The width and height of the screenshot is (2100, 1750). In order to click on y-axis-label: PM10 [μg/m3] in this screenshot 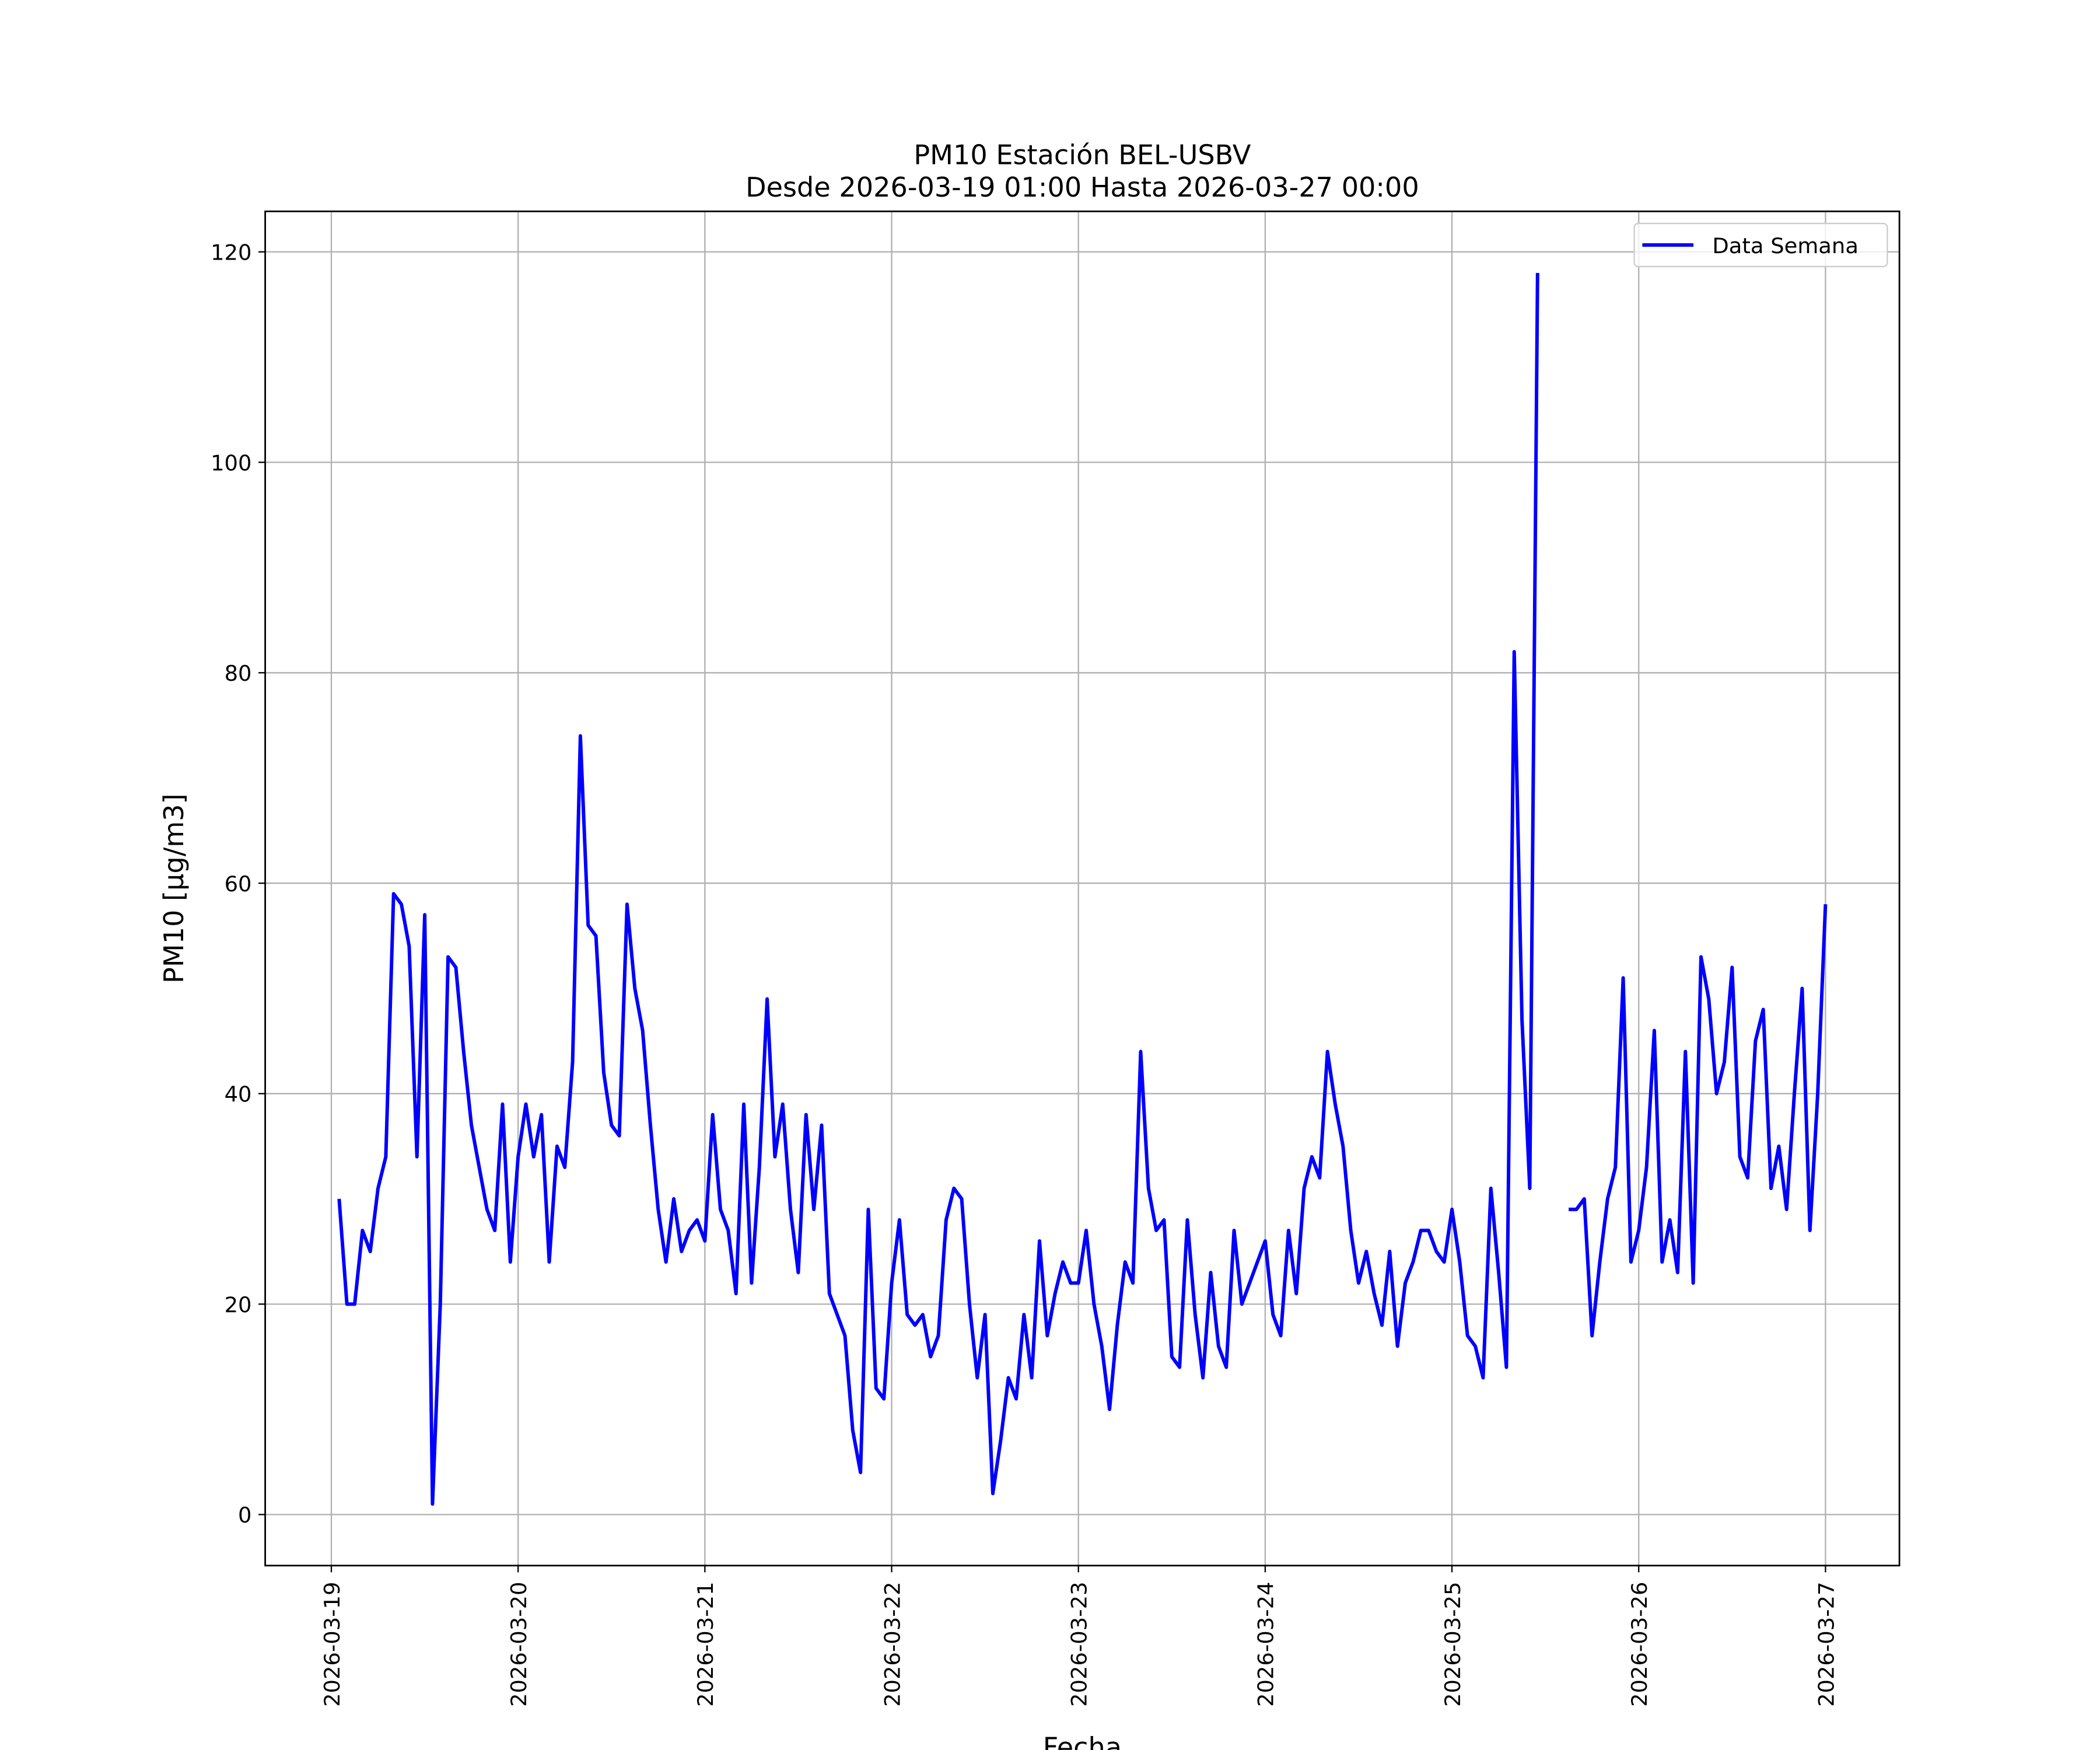, I will do `click(174, 888)`.